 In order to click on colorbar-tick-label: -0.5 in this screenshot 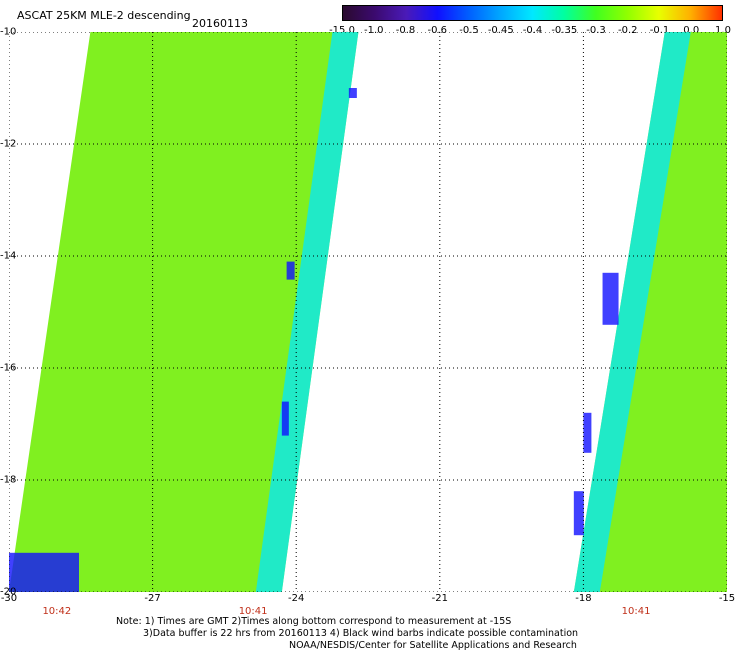, I will do `click(469, 30)`.